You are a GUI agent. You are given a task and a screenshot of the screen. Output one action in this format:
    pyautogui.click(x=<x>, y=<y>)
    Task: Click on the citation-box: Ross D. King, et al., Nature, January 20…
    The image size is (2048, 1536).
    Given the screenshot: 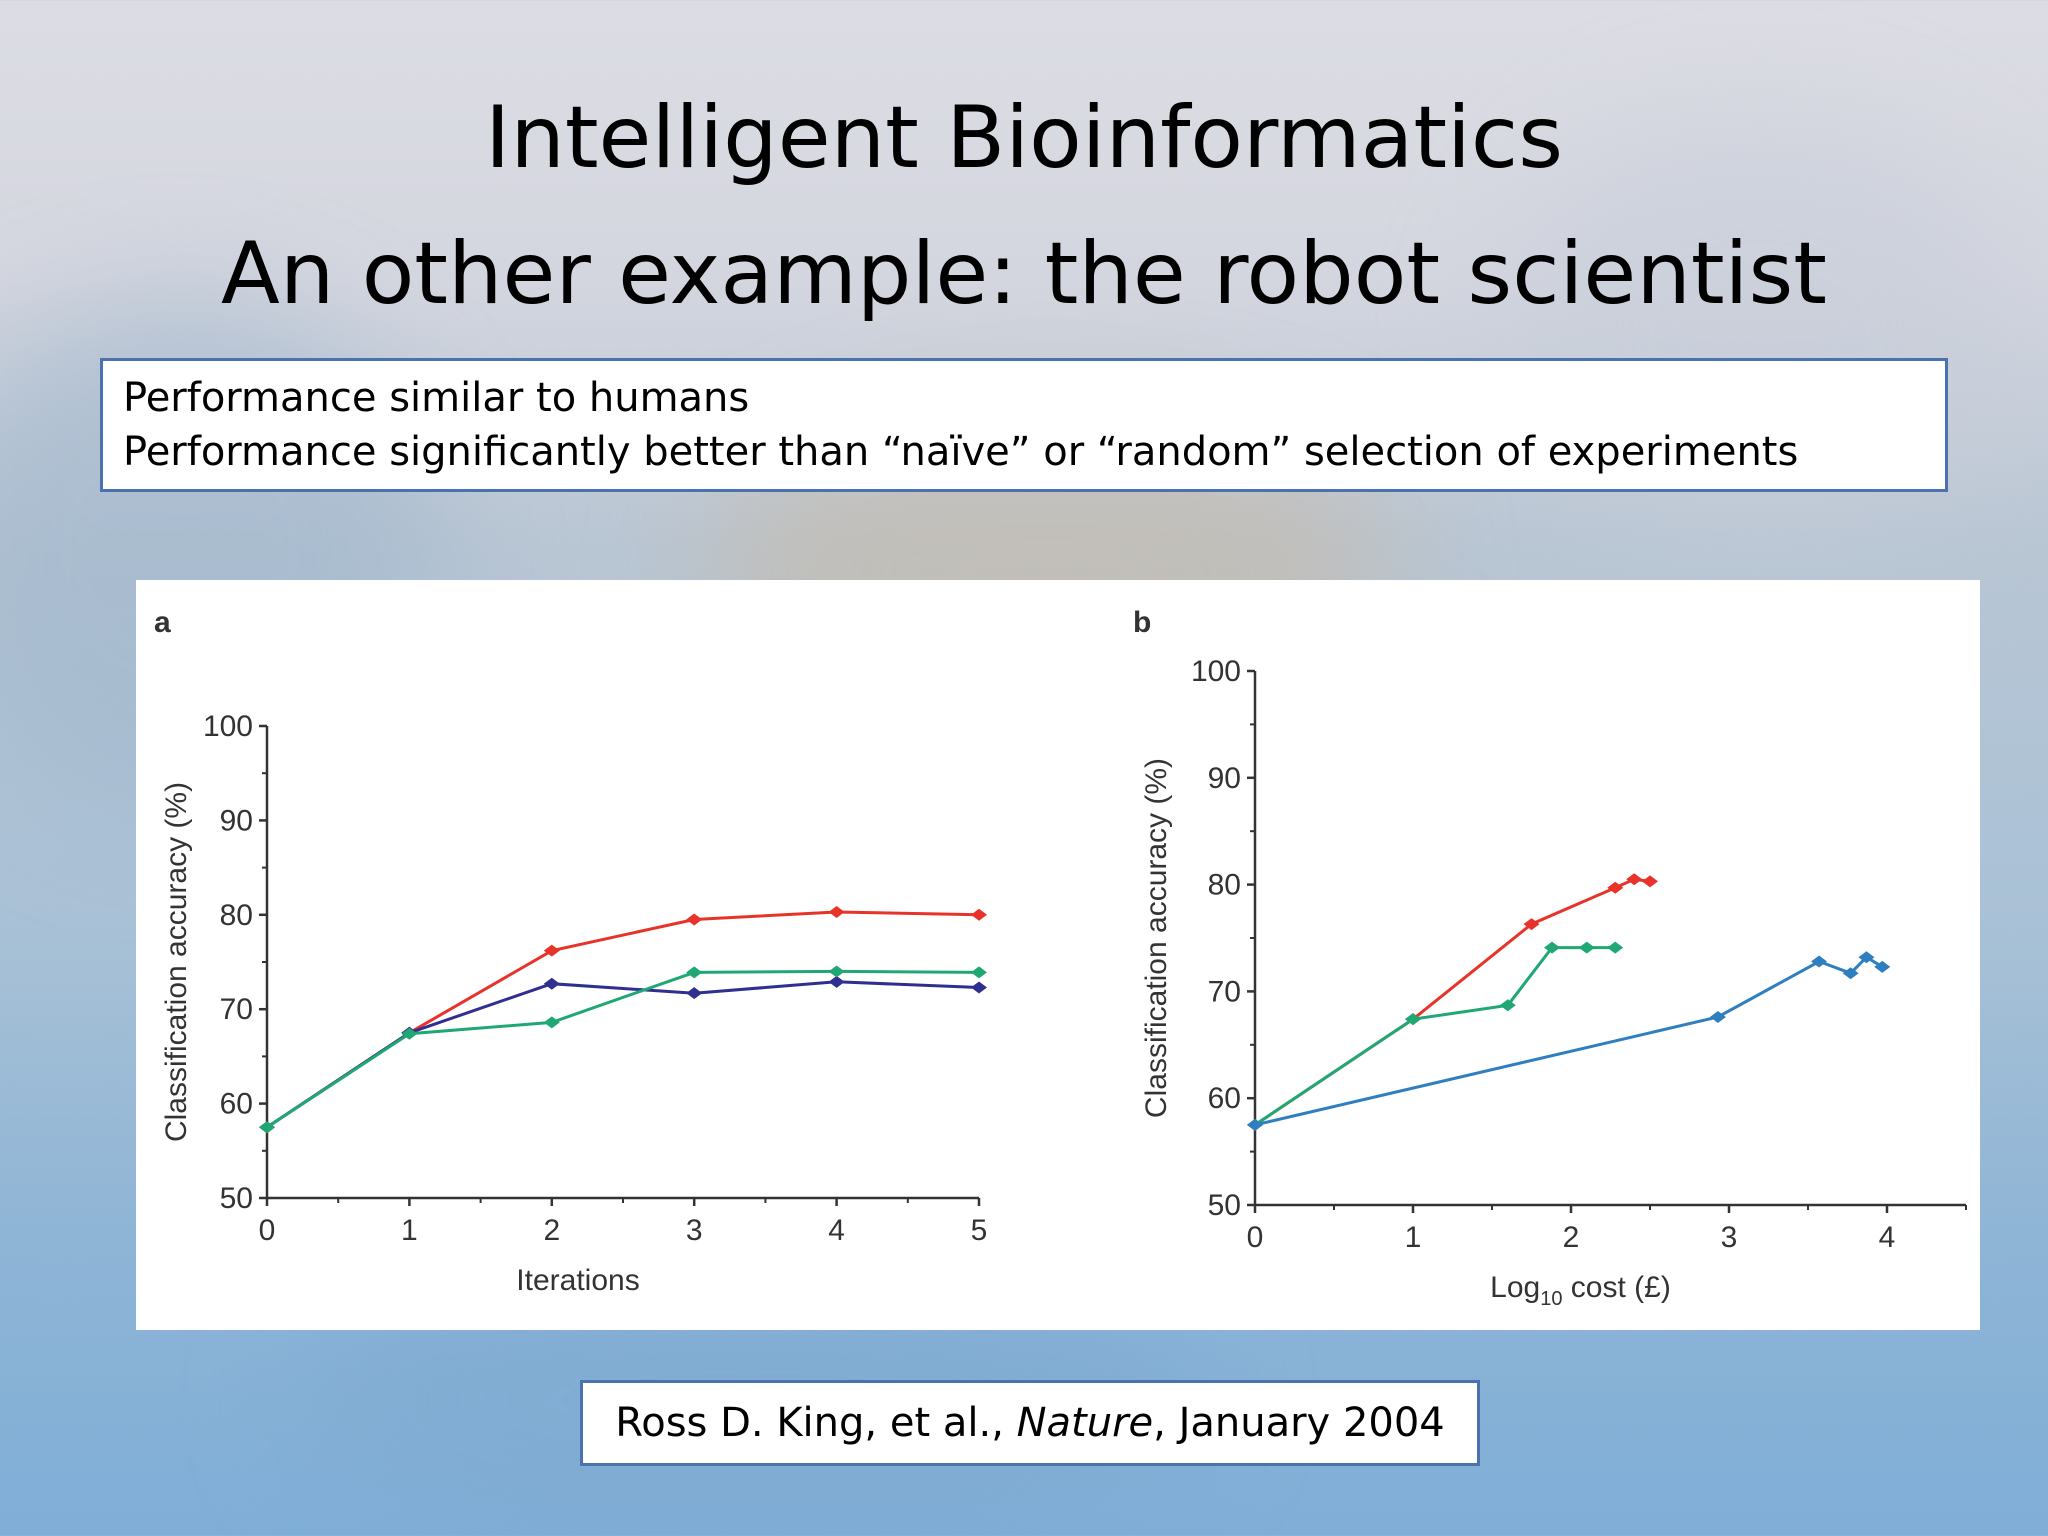 What is the action you would take?
    pyautogui.click(x=1030, y=1423)
    